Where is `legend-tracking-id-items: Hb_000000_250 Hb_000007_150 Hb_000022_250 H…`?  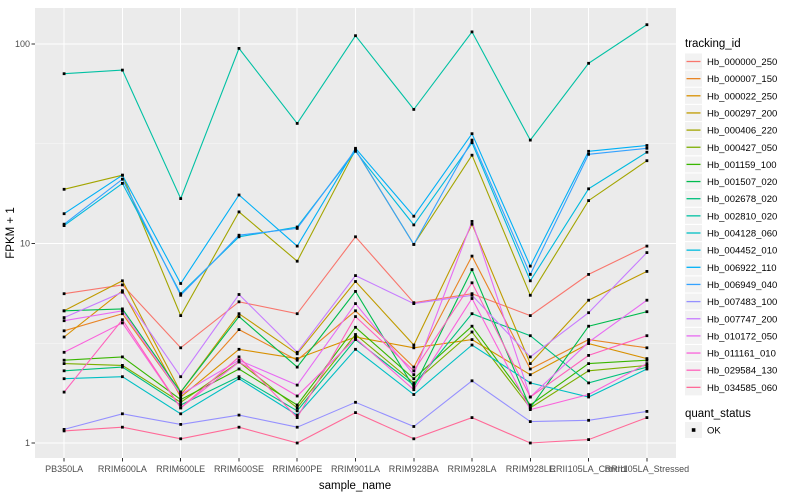 legend-tracking-id-items: Hb_000000_250 Hb_000007_150 Hb_000022_250 H… is located at coordinates (731, 224).